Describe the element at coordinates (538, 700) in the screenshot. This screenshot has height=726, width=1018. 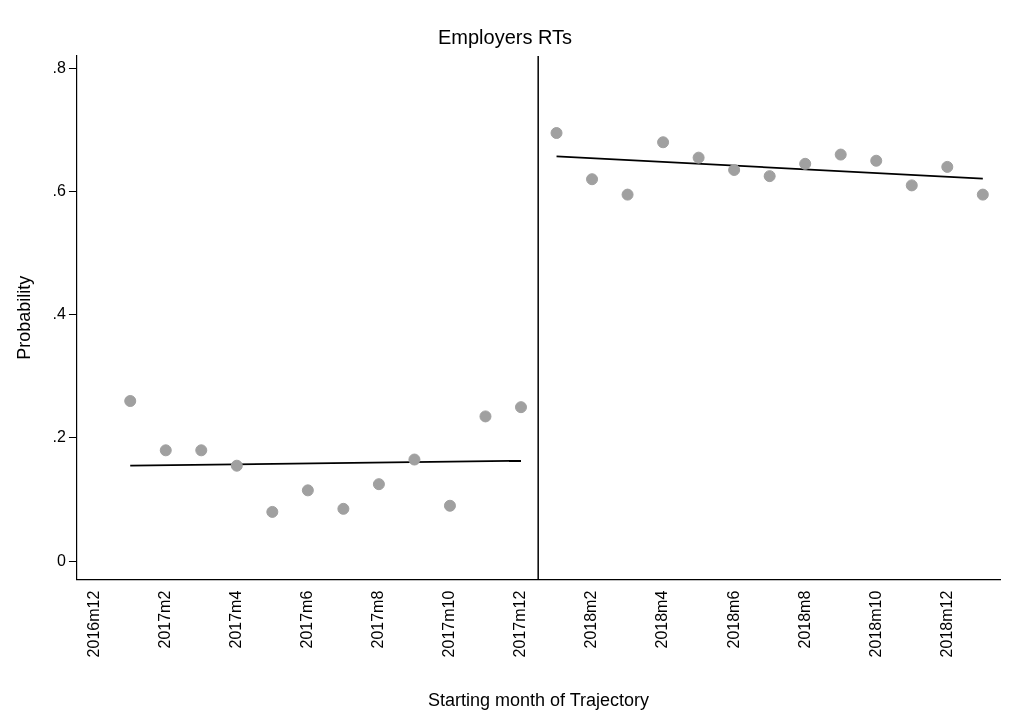
I see `x-axis-title: Starting month of Trajectory` at that location.